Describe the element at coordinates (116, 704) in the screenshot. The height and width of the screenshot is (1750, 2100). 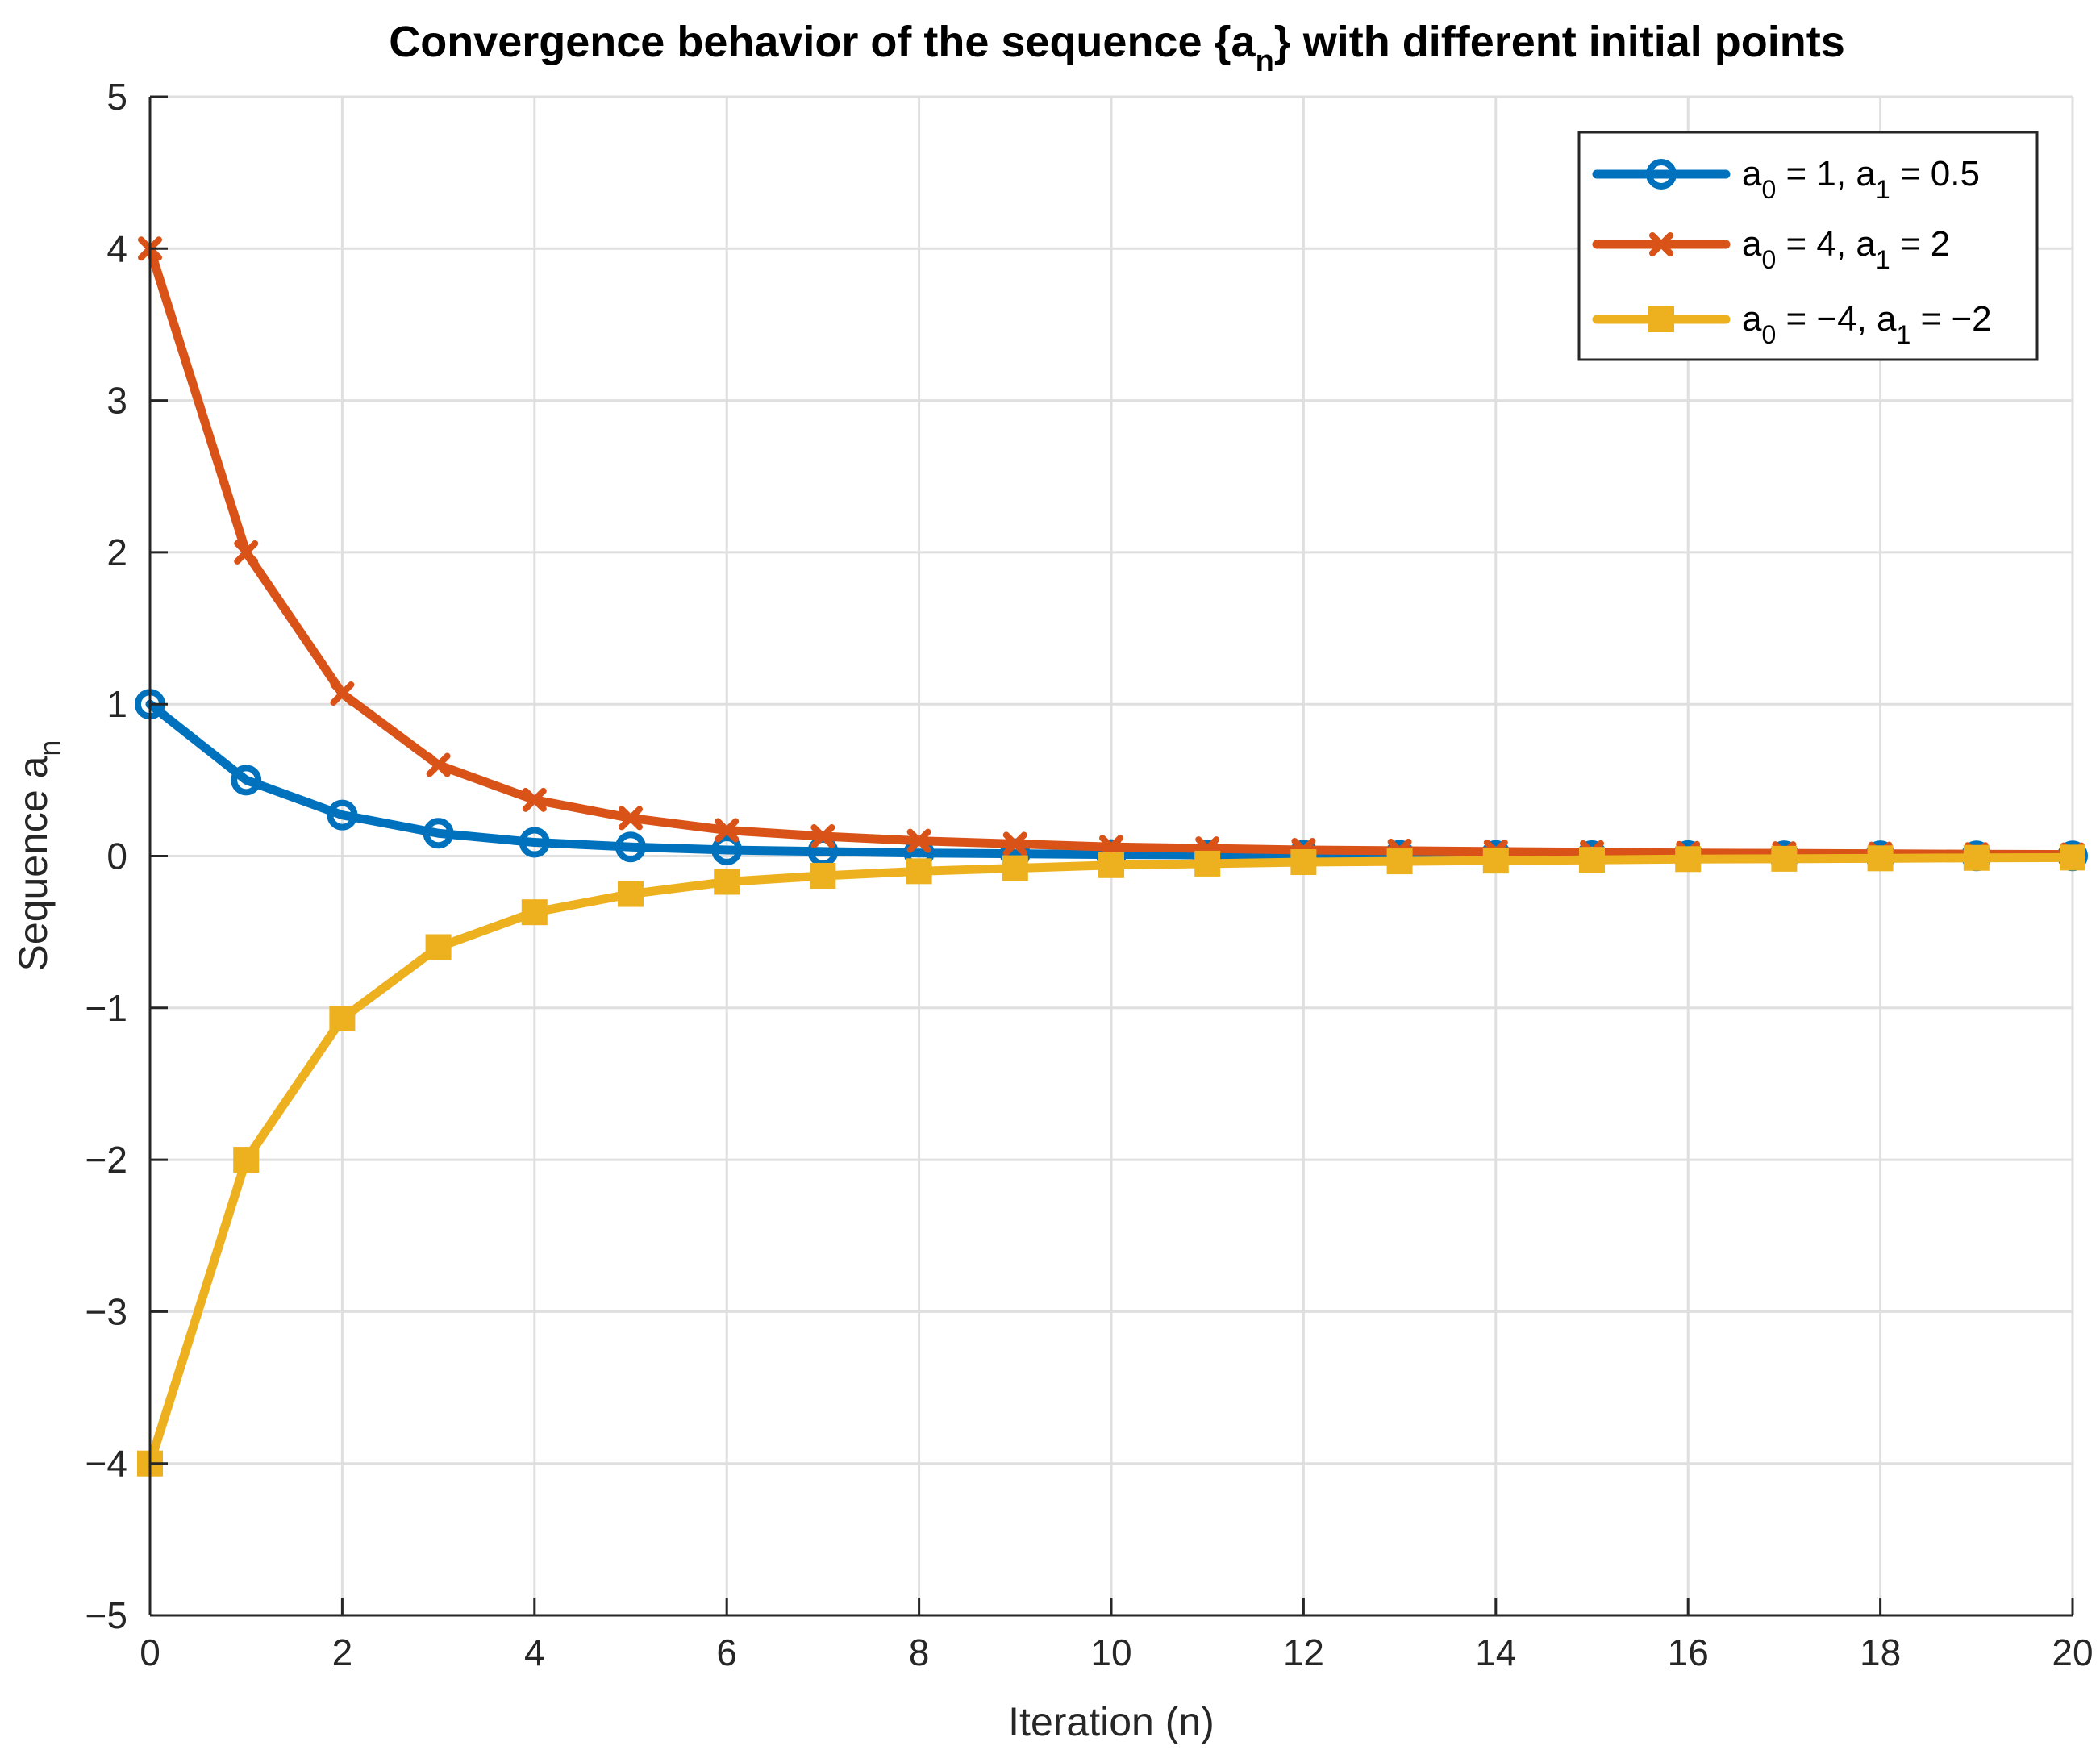
I see `y-tick-label: 1` at that location.